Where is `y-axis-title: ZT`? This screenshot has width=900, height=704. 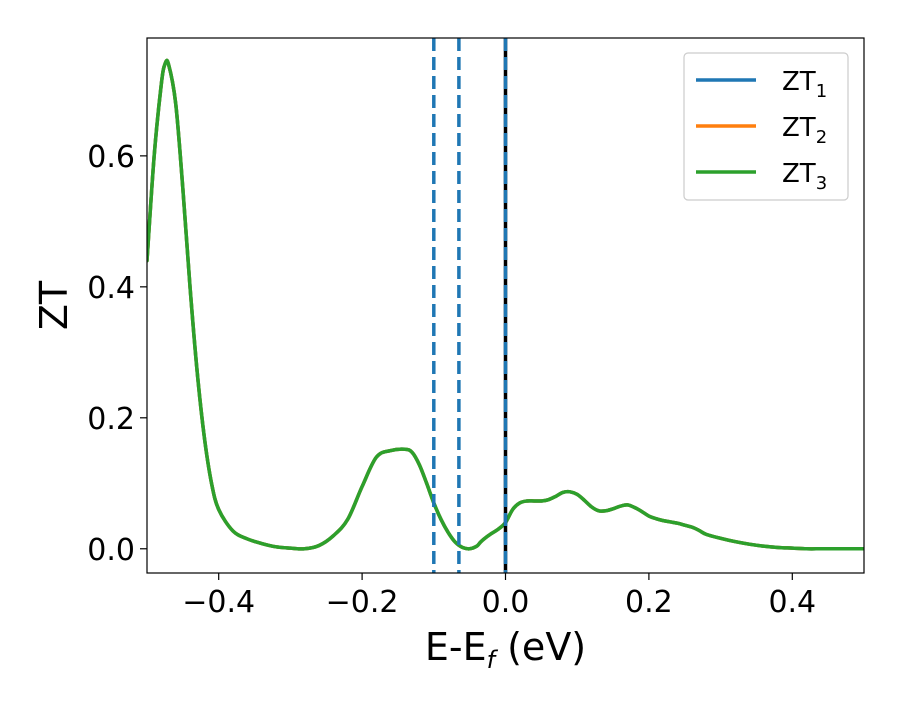
y-axis-title: ZT is located at coordinates (54, 305).